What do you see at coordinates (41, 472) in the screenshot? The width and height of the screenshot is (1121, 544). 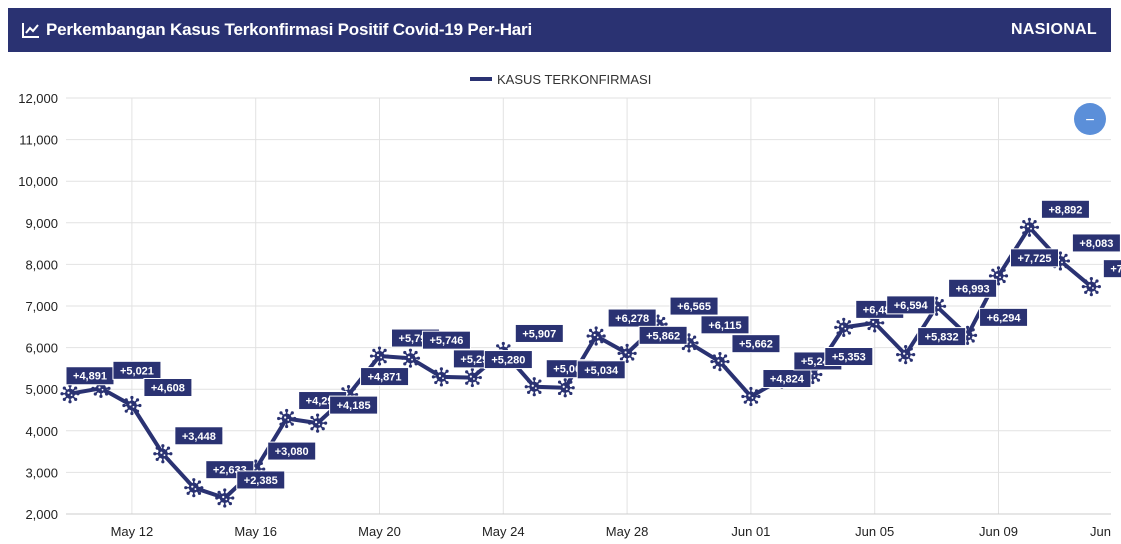 I see `y-tick-label: 3,000` at bounding box center [41, 472].